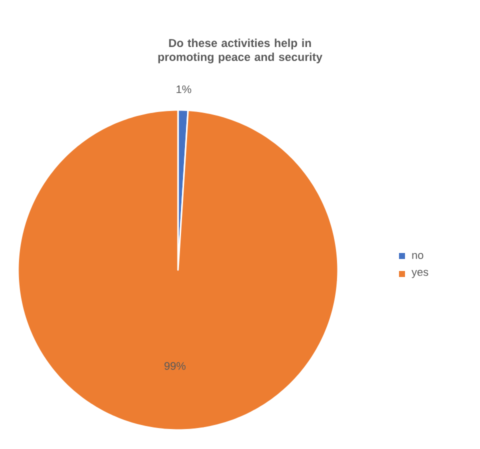  Describe the element at coordinates (184, 89) in the screenshot. I see `data-label: 1%` at that location.